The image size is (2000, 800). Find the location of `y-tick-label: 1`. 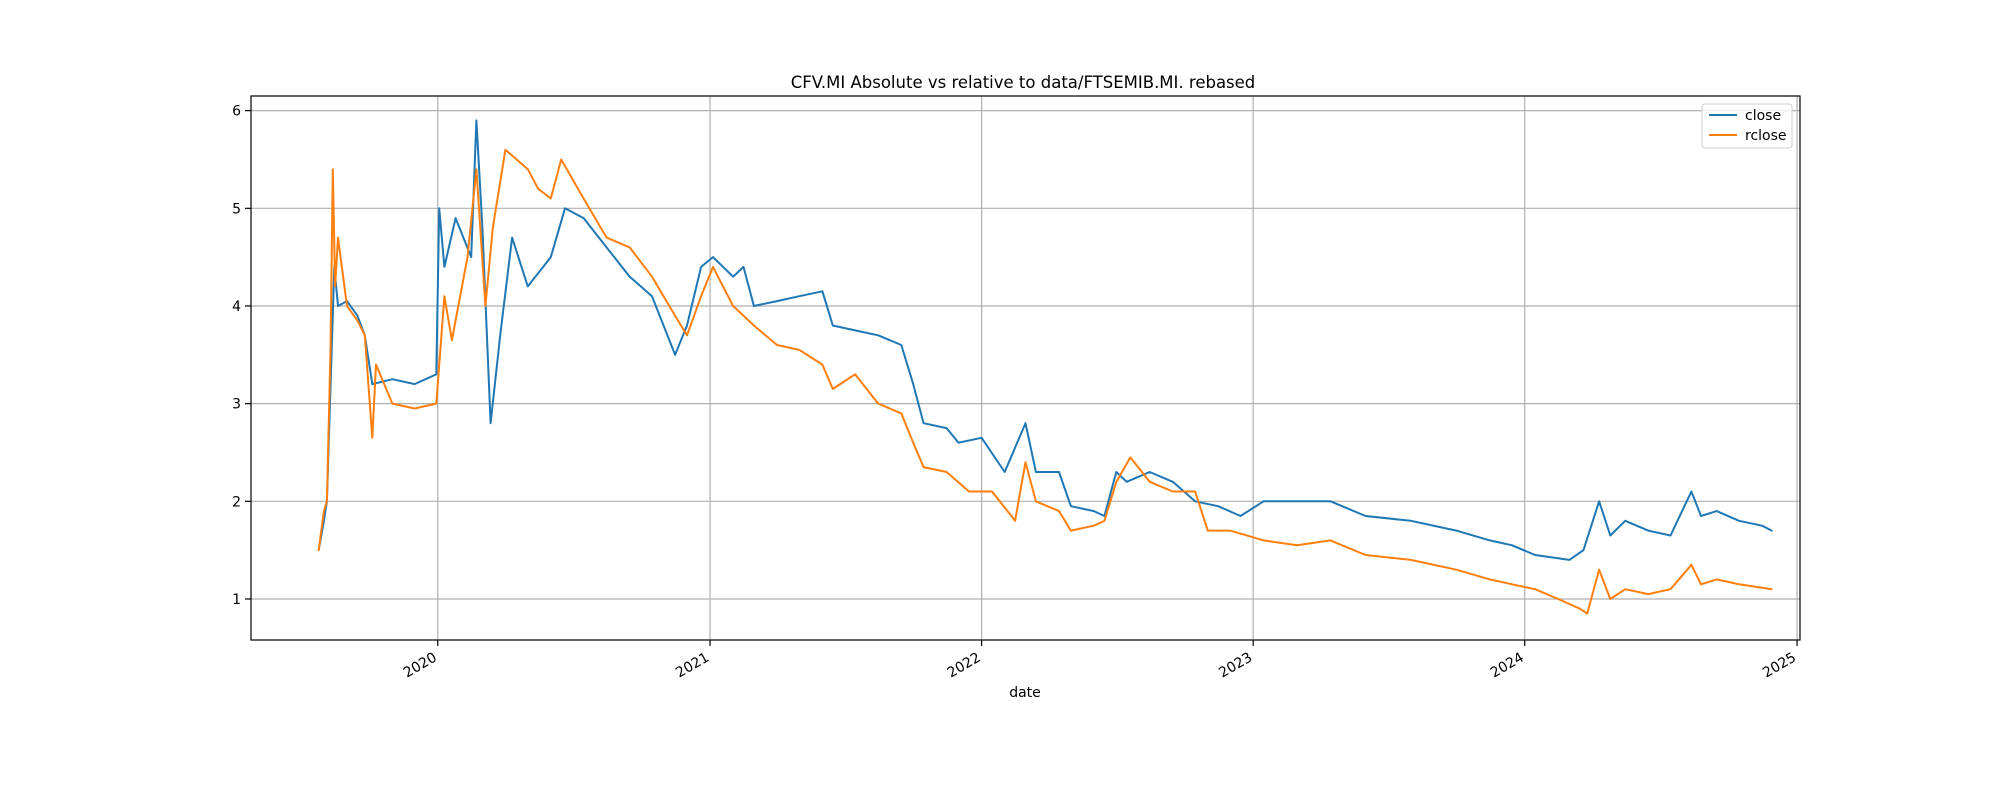

y-tick-label: 1 is located at coordinates (236, 600).